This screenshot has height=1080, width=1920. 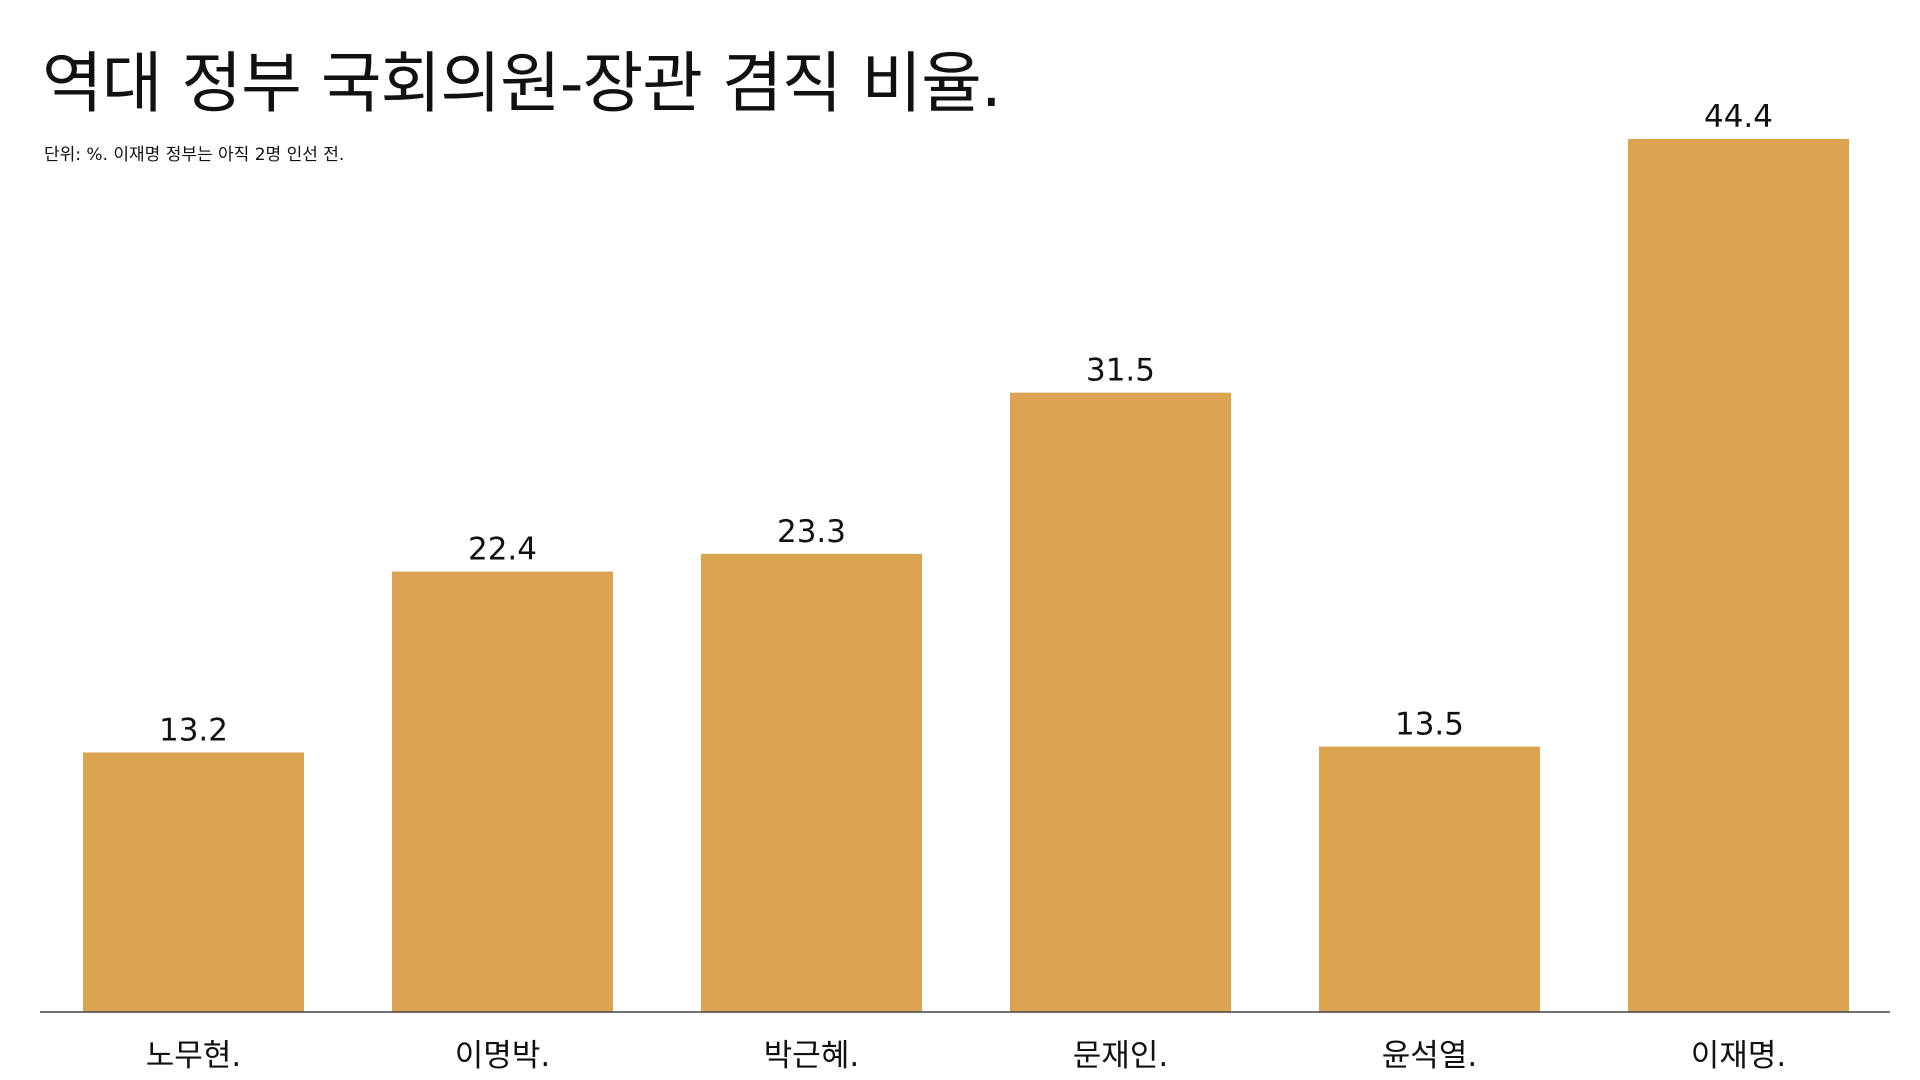 I want to click on bar-value-label: 13.2, so click(x=193, y=730).